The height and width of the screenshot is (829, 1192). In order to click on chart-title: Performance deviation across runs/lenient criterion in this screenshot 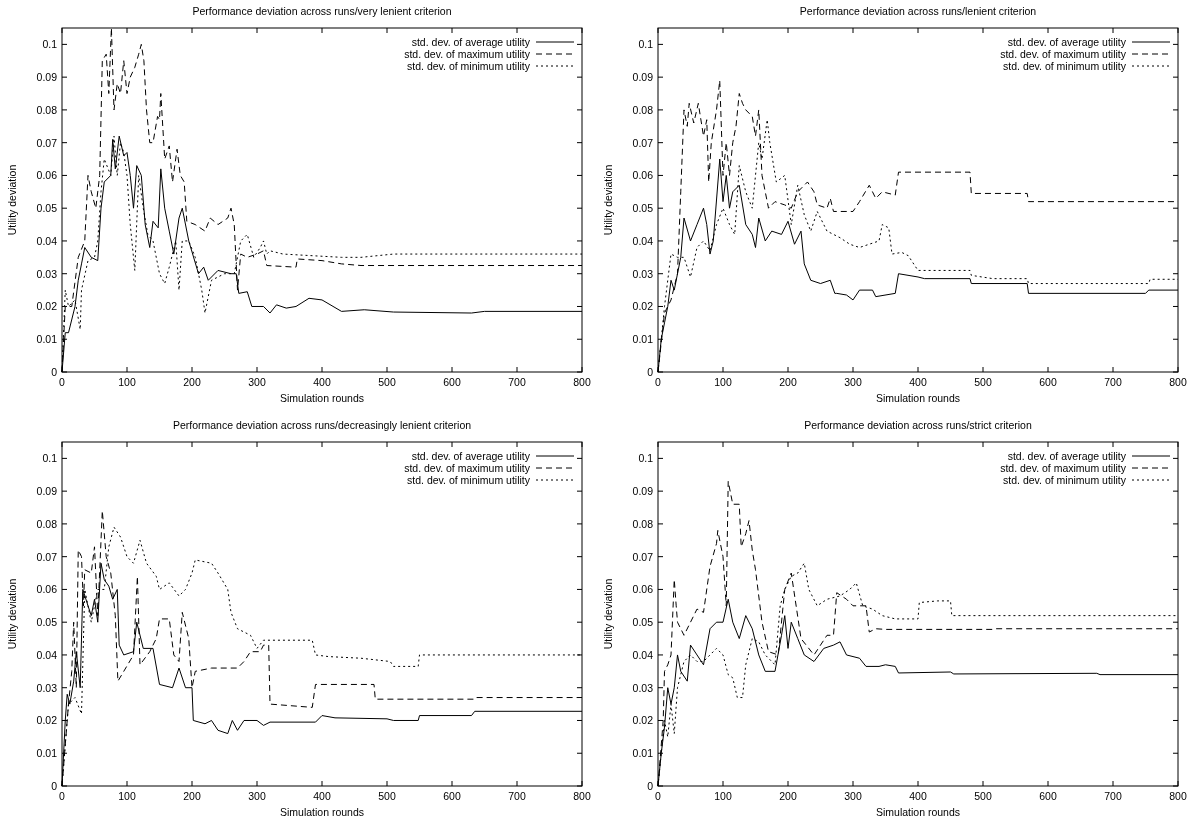, I will do `click(918, 11)`.